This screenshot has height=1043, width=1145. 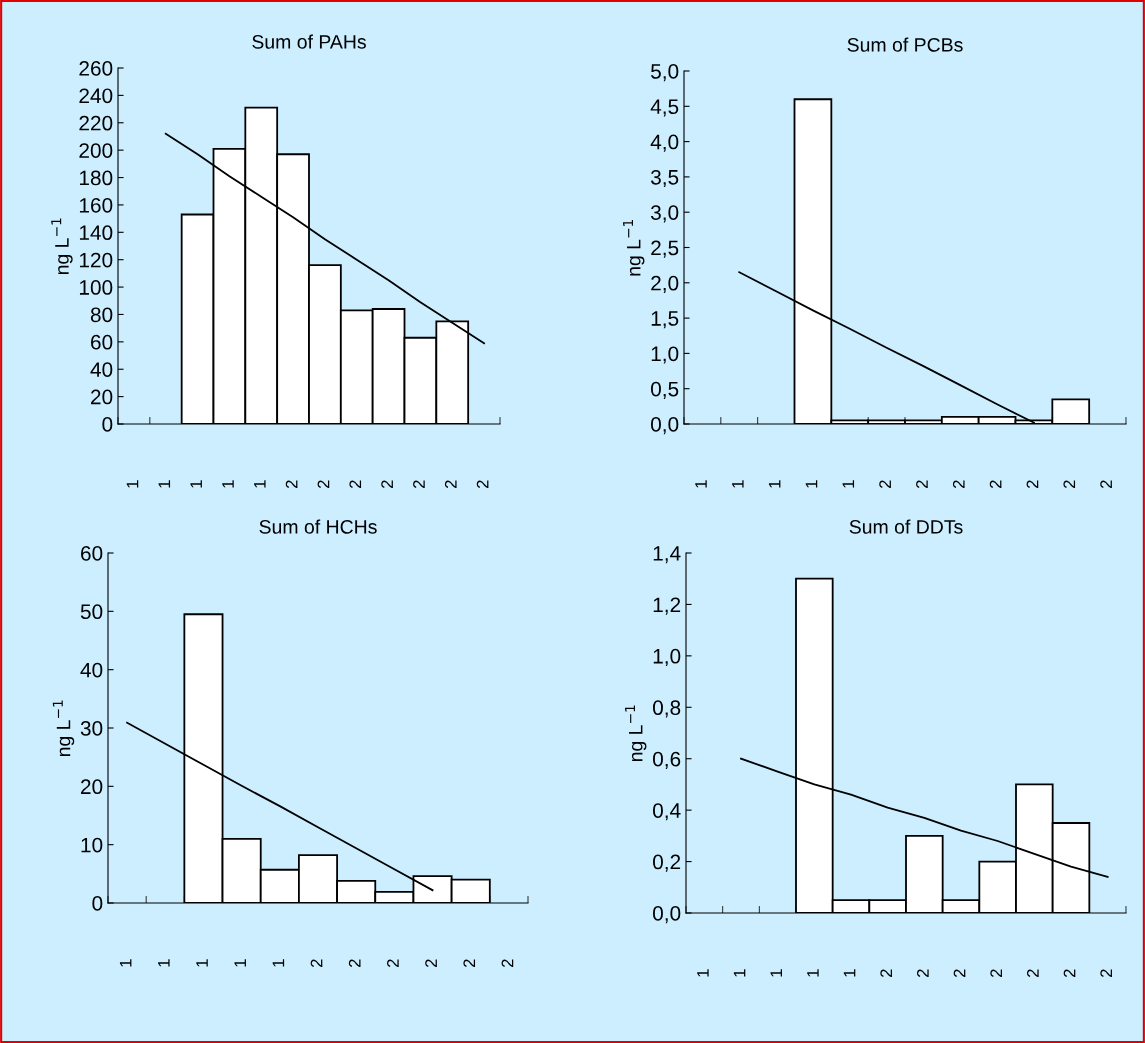 What do you see at coordinates (666, 709) in the screenshot?
I see `y-tick-label: 0,8` at bounding box center [666, 709].